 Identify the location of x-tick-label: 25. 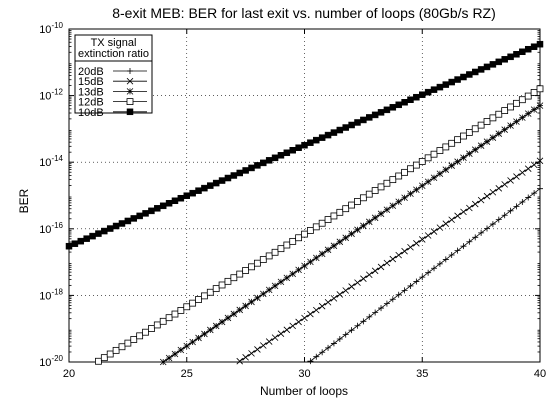
(187, 374).